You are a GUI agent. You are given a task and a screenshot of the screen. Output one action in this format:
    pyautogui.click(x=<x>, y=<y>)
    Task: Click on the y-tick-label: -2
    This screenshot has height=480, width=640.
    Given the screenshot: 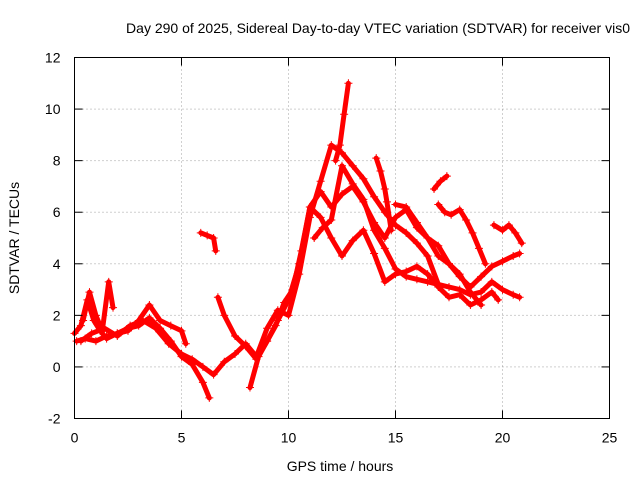 What is the action you would take?
    pyautogui.click(x=54, y=419)
    